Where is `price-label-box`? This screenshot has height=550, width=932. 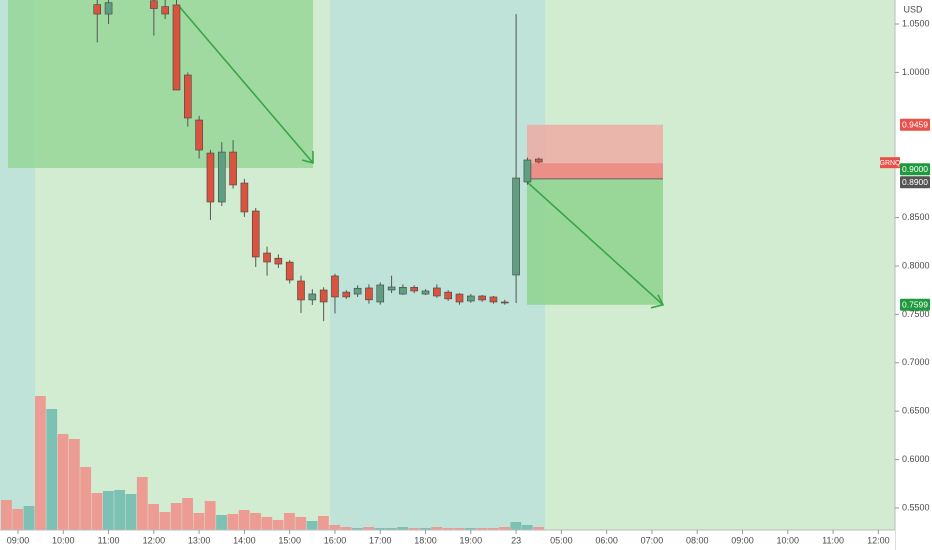 price-label-box is located at coordinates (915, 124).